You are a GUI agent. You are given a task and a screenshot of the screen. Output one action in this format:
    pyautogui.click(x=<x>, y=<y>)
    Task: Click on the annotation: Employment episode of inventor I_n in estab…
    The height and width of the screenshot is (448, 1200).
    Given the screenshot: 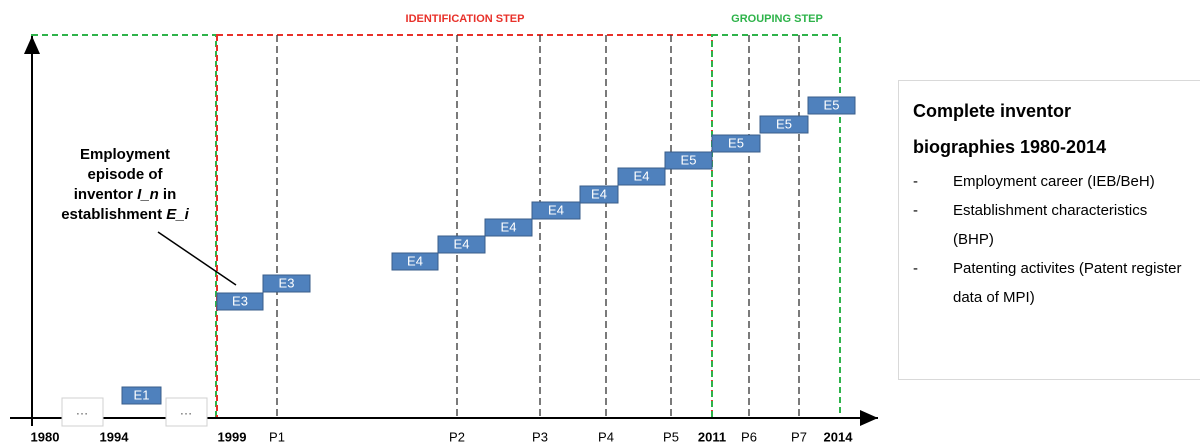 What is the action you would take?
    pyautogui.click(x=125, y=184)
    